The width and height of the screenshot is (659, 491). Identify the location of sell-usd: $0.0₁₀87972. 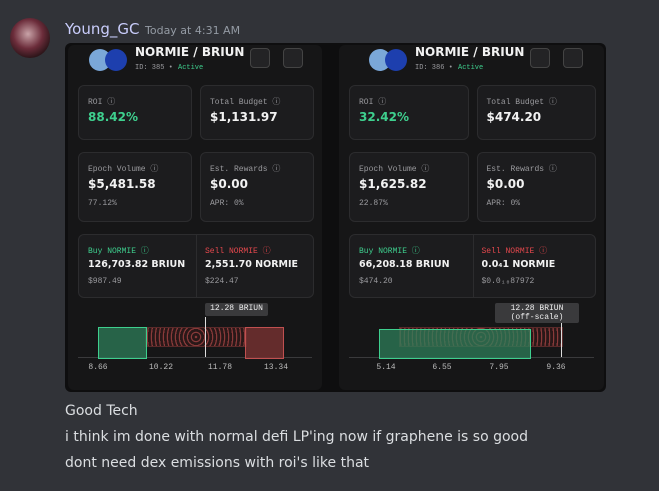
(508, 281).